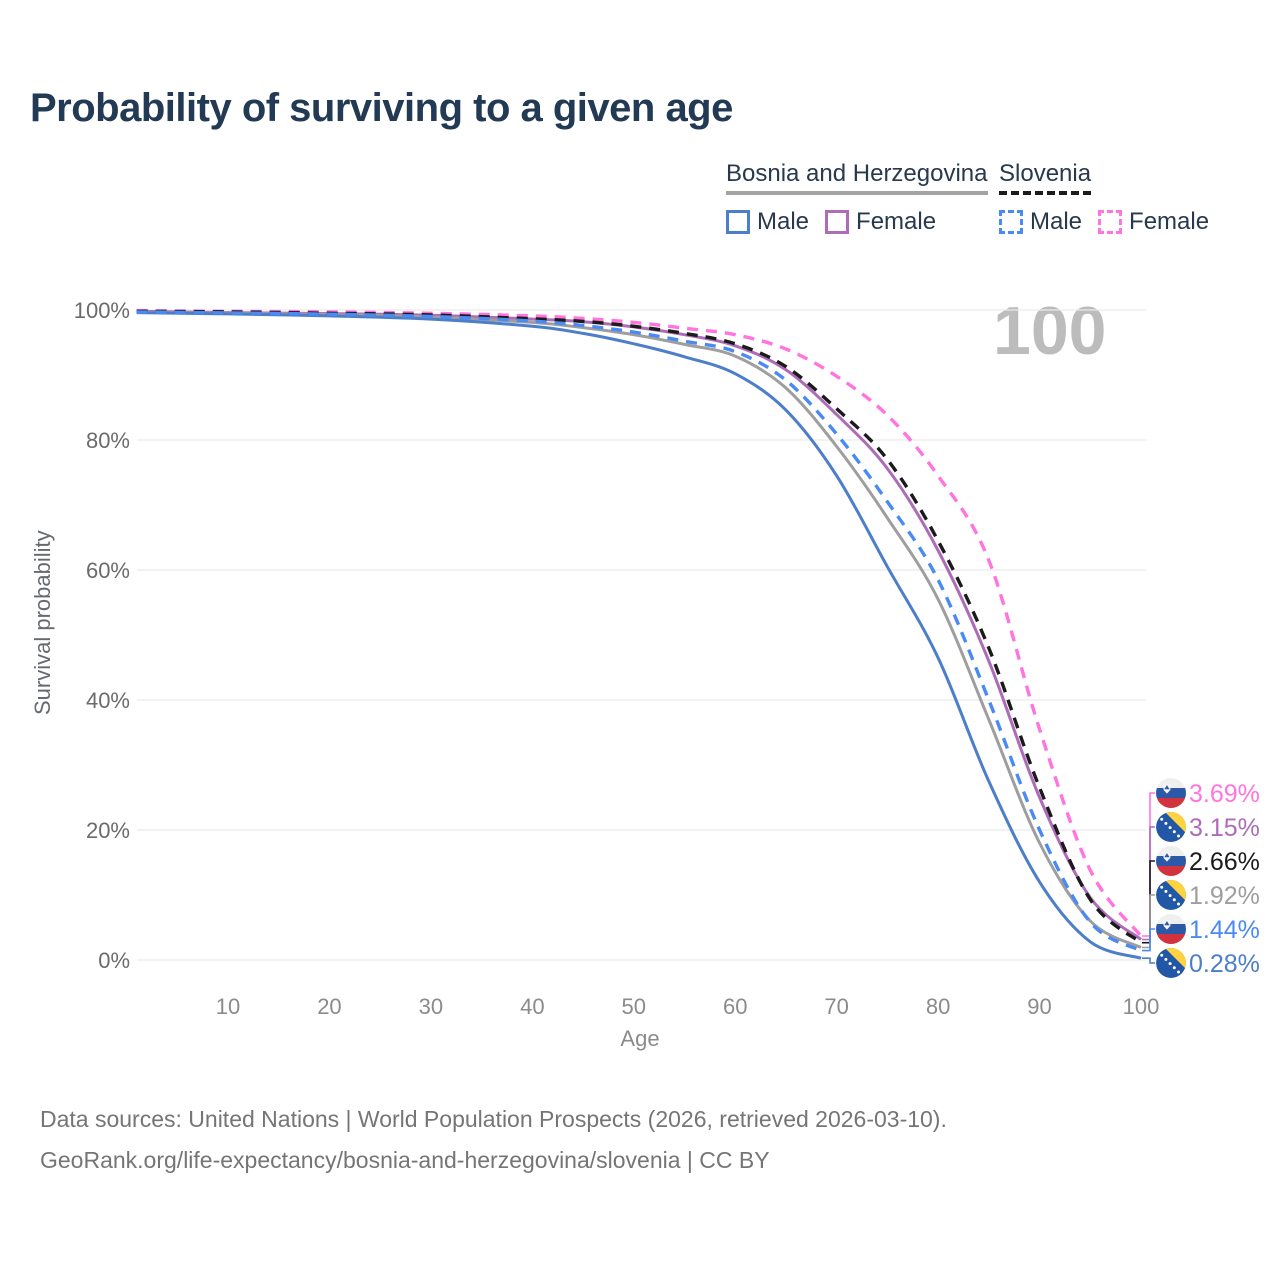 The height and width of the screenshot is (1280, 1280). Describe the element at coordinates (108, 440) in the screenshot. I see `y-tick-label: 80%` at that location.